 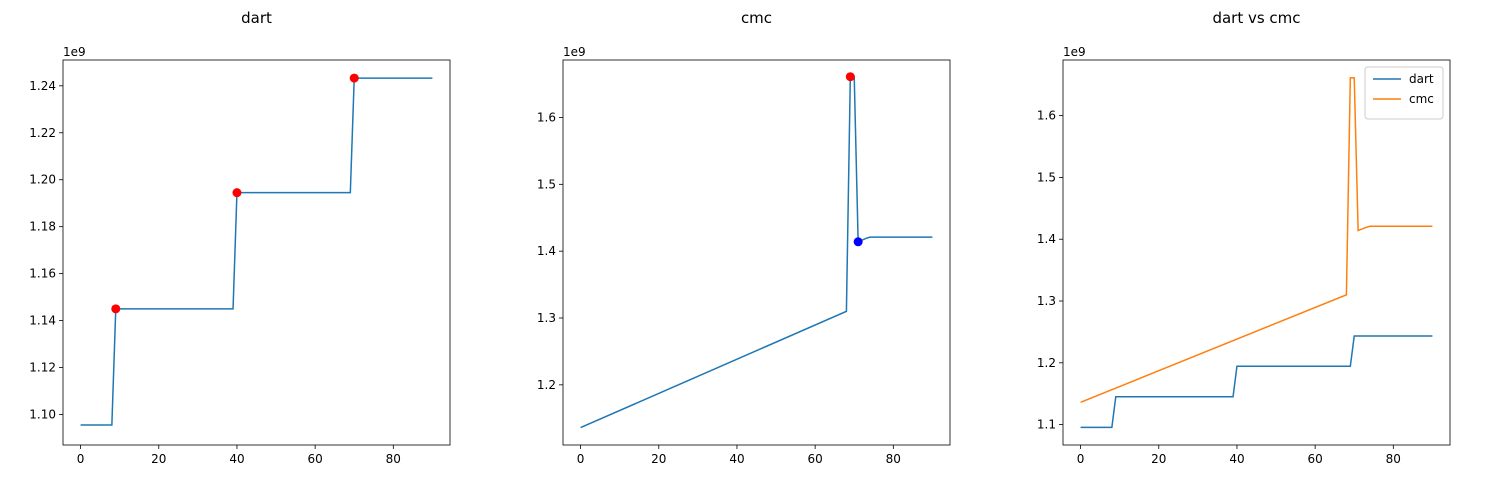 I want to click on legend: dart cmc, so click(x=1404, y=93).